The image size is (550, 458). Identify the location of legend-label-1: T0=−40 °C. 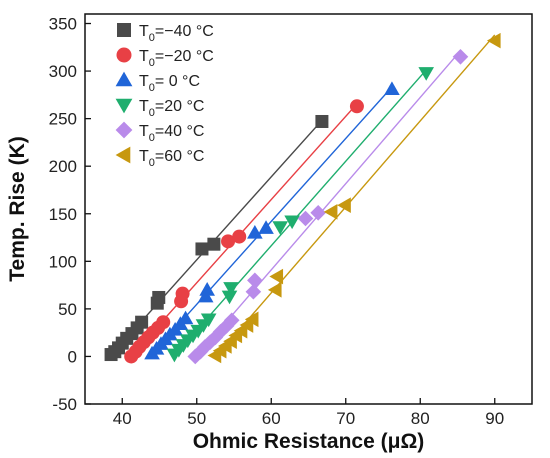
(176, 33).